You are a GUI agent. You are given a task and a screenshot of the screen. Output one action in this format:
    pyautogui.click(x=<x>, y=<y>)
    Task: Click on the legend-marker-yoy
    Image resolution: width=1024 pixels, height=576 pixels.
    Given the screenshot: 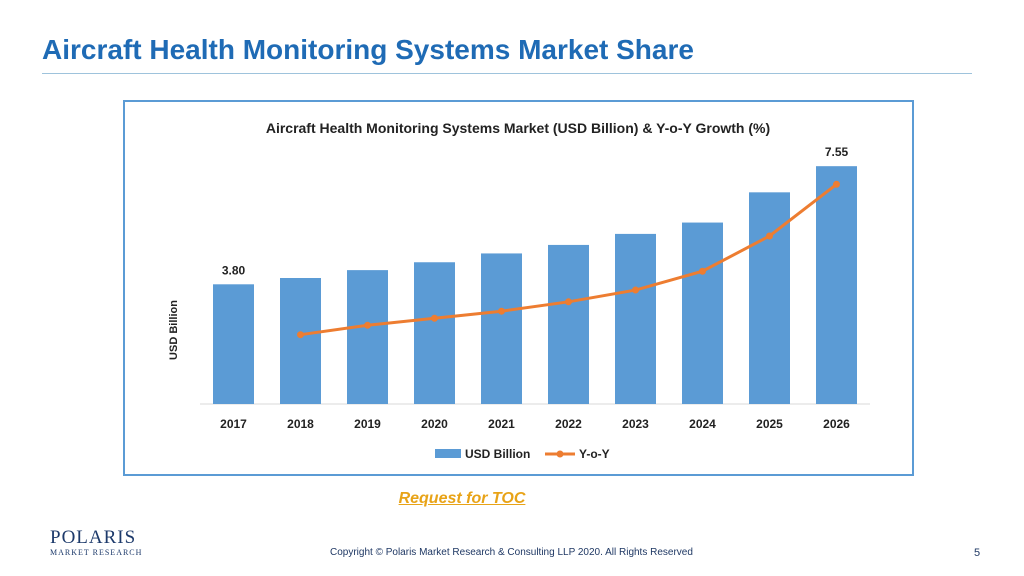 What is the action you would take?
    pyautogui.click(x=560, y=454)
    